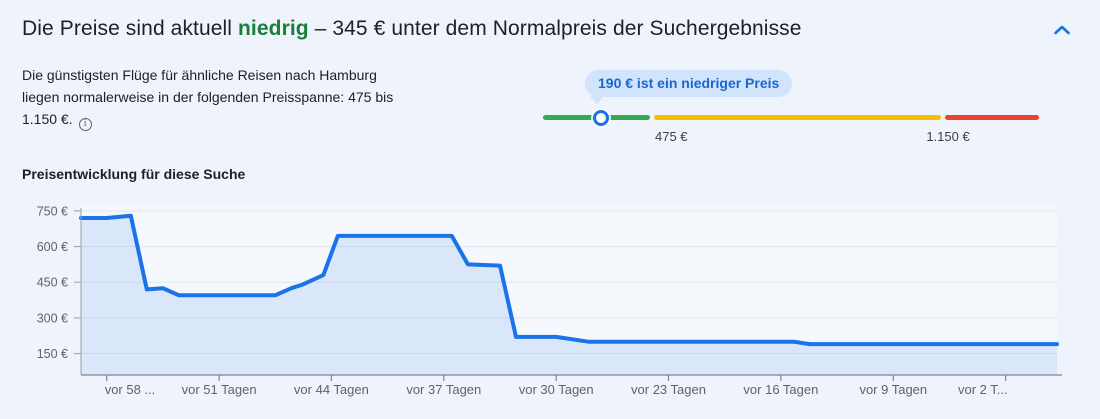  What do you see at coordinates (331, 389) in the screenshot?
I see `svg-text: vor 44 Tagen` at bounding box center [331, 389].